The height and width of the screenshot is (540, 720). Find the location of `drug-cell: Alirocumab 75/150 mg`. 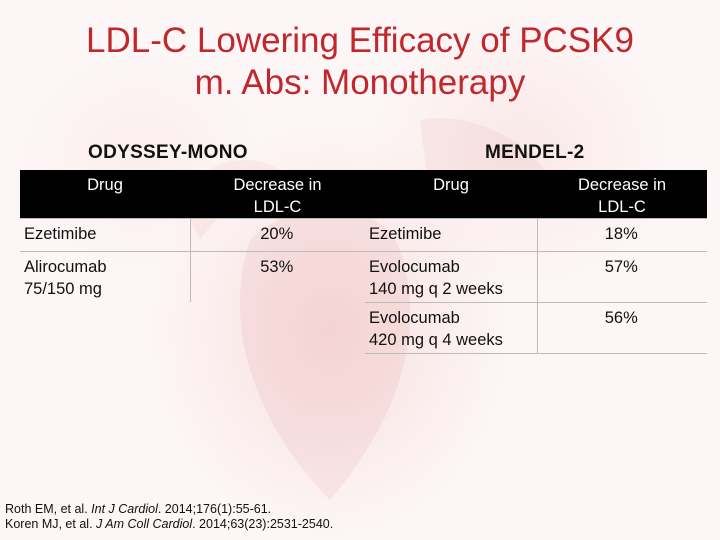

drug-cell: Alirocumab 75/150 mg is located at coordinates (105, 276).